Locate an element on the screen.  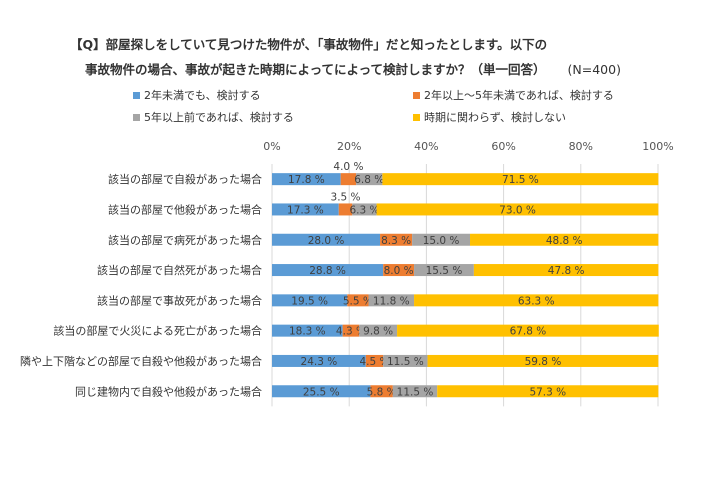
data-label: 6.3 % is located at coordinates (364, 210).